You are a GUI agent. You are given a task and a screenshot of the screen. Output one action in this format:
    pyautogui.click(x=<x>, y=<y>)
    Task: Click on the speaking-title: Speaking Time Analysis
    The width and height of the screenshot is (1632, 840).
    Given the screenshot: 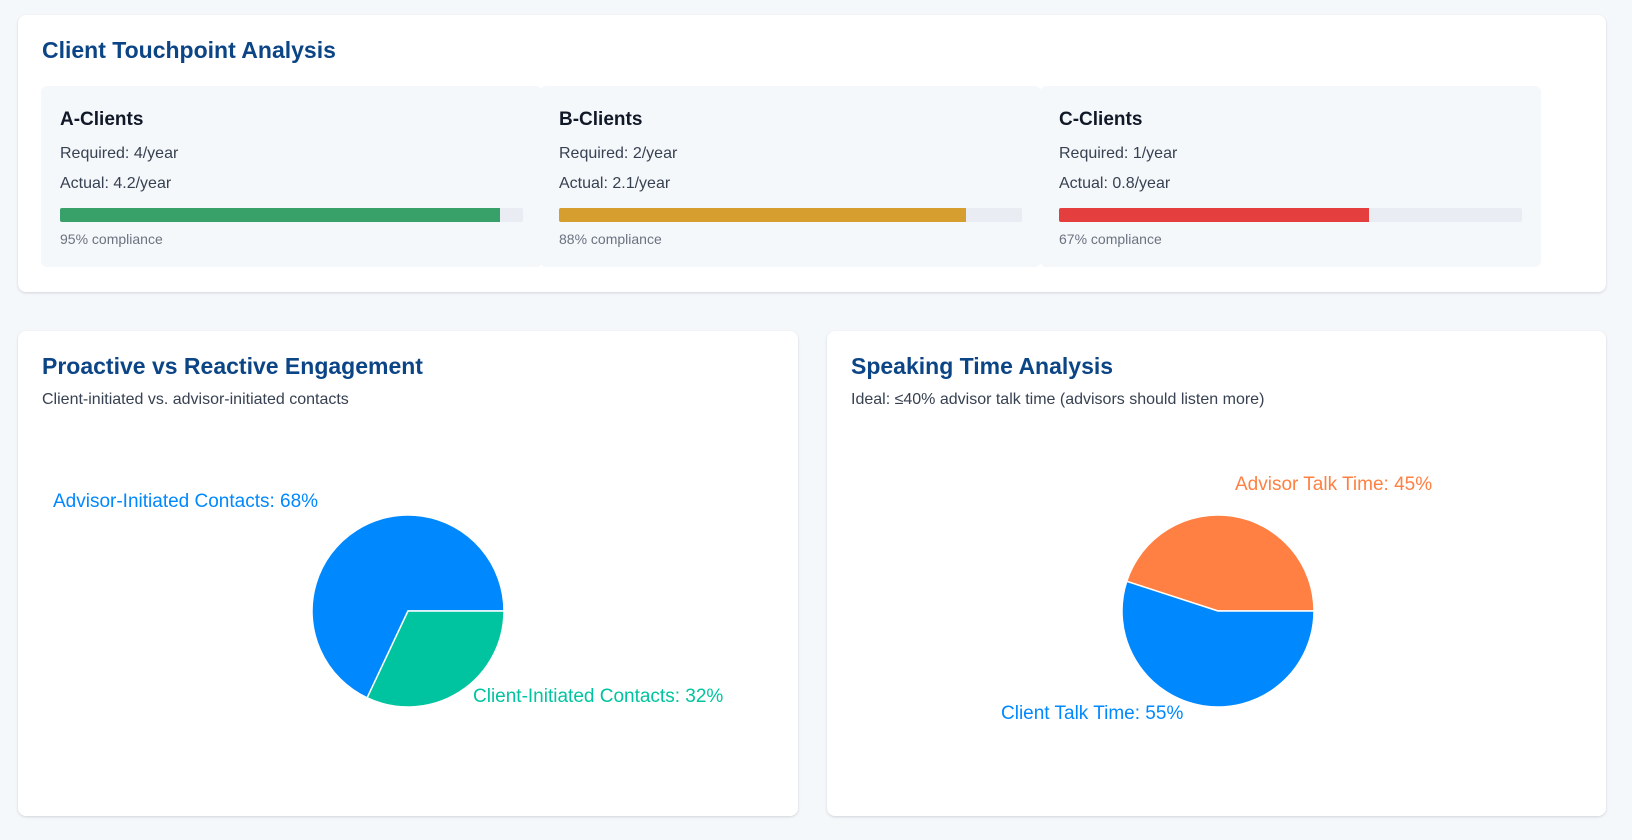 What is the action you would take?
    pyautogui.click(x=982, y=366)
    